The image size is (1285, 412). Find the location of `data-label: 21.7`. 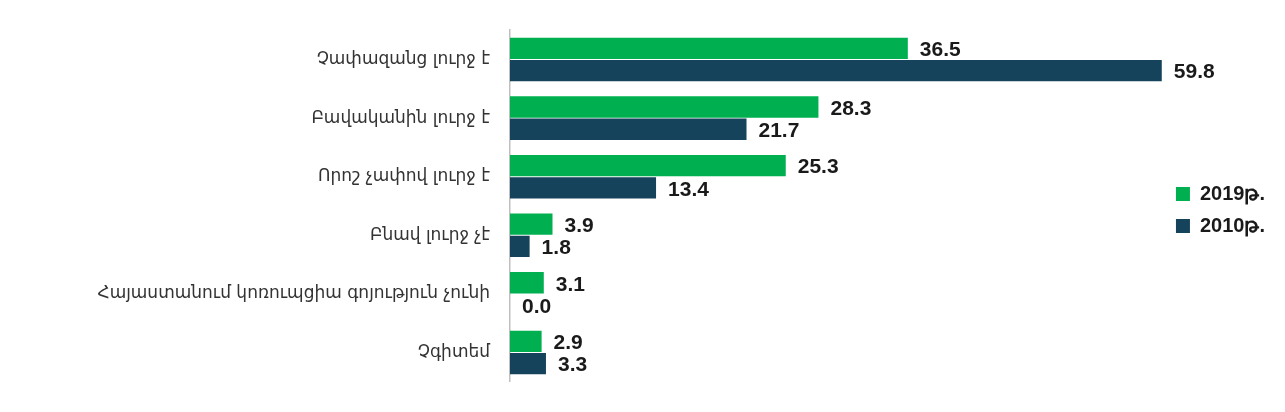

data-label: 21.7 is located at coordinates (779, 130).